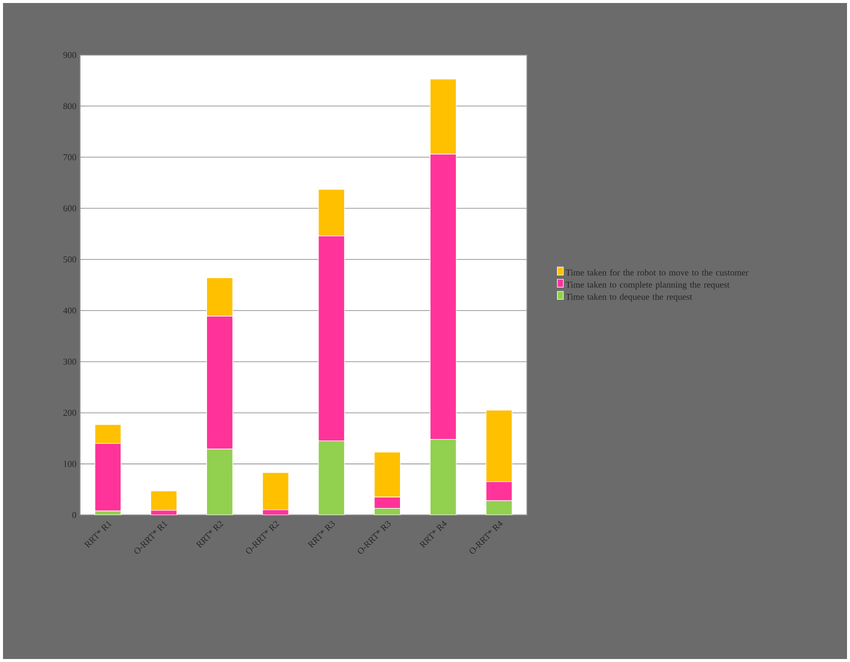 This screenshot has height=662, width=850. I want to click on legend-label: Time taken to complete planning the request, so click(648, 285).